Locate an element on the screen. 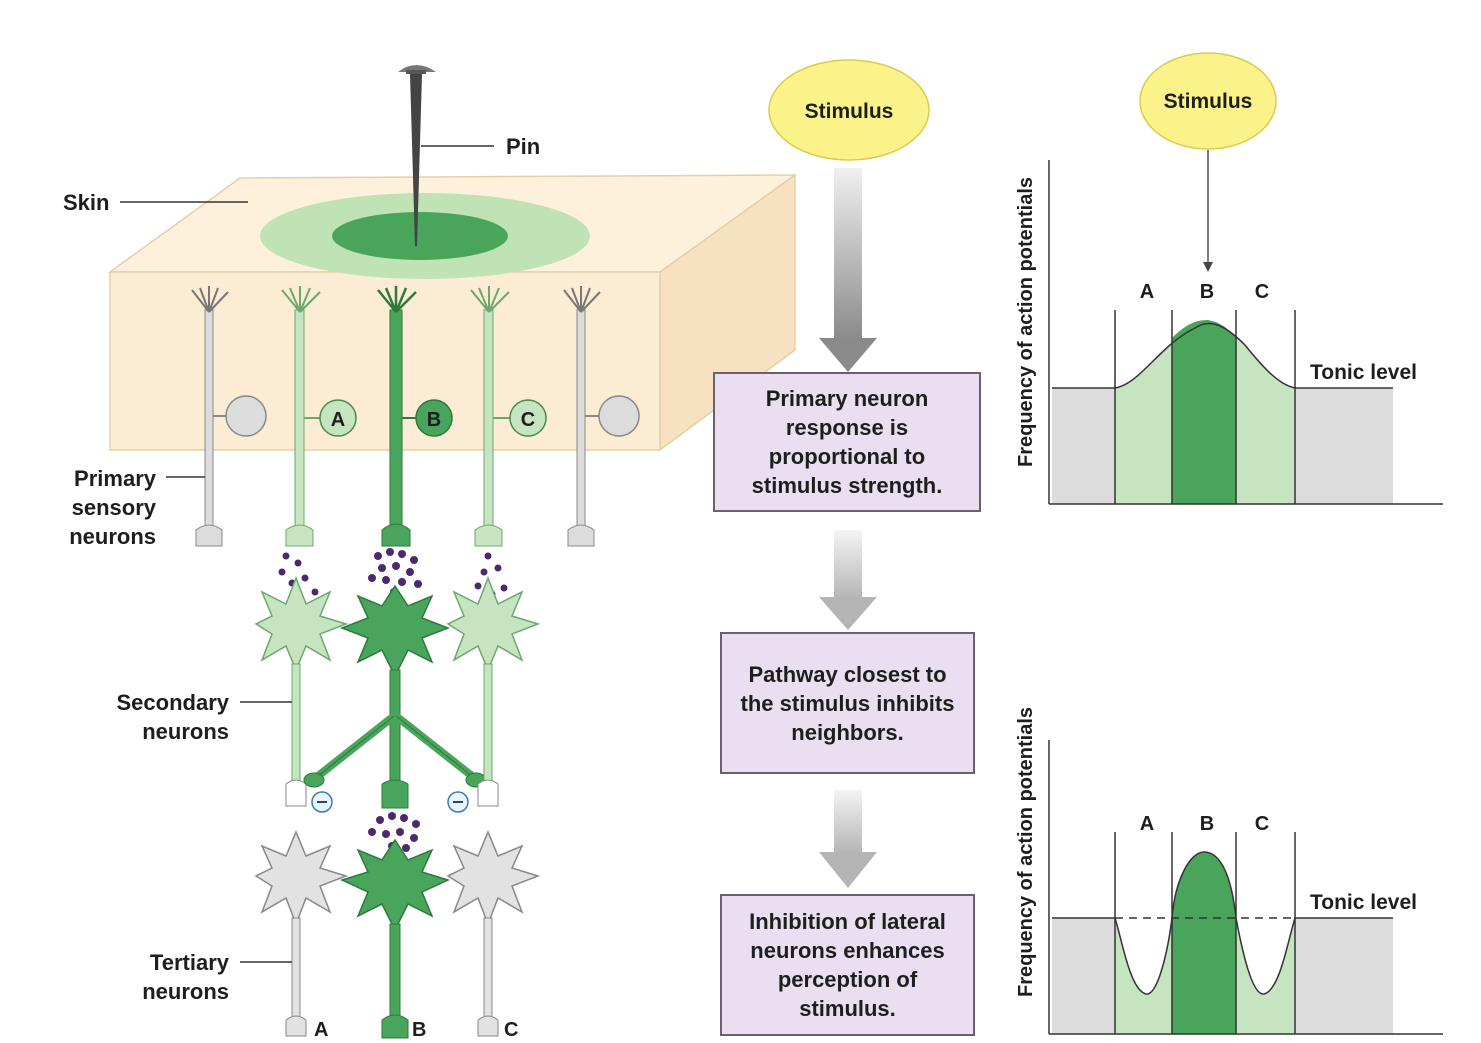  primary-neuron-b is located at coordinates (415, 416).